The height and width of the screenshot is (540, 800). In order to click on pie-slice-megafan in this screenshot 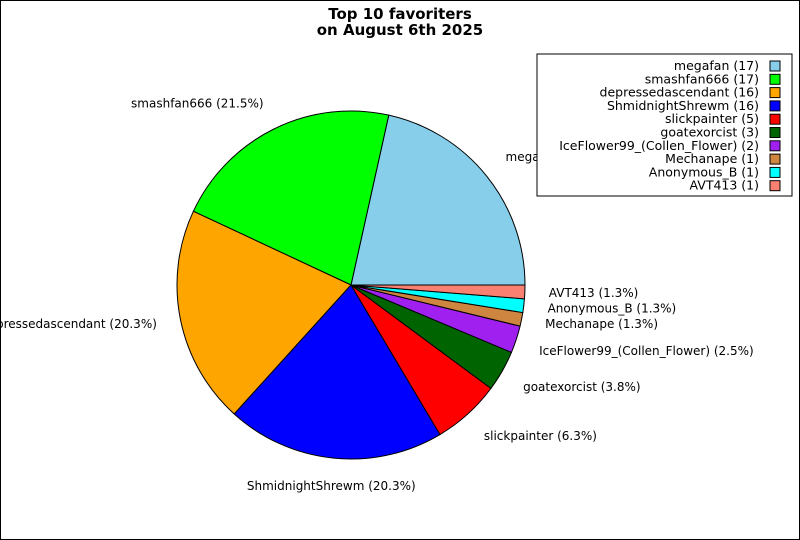, I will do `click(438, 200)`.